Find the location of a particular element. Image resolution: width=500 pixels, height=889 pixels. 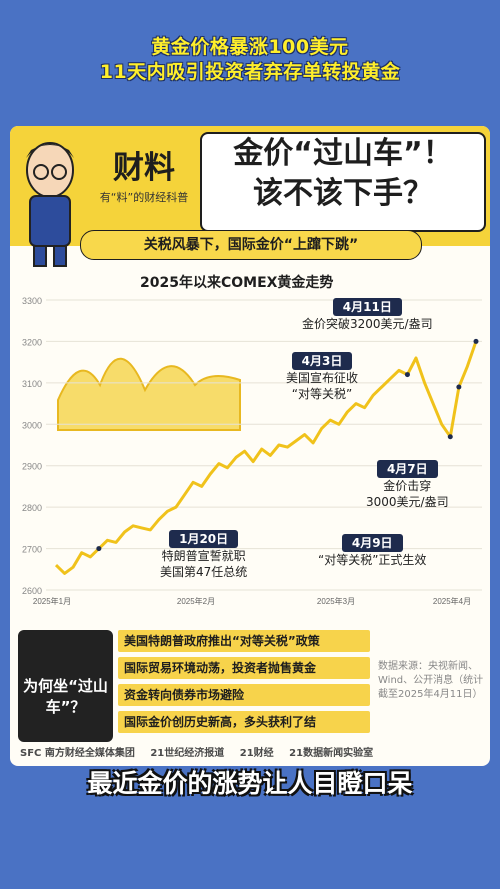

y-tick-label: 2800 is located at coordinates (32, 508).